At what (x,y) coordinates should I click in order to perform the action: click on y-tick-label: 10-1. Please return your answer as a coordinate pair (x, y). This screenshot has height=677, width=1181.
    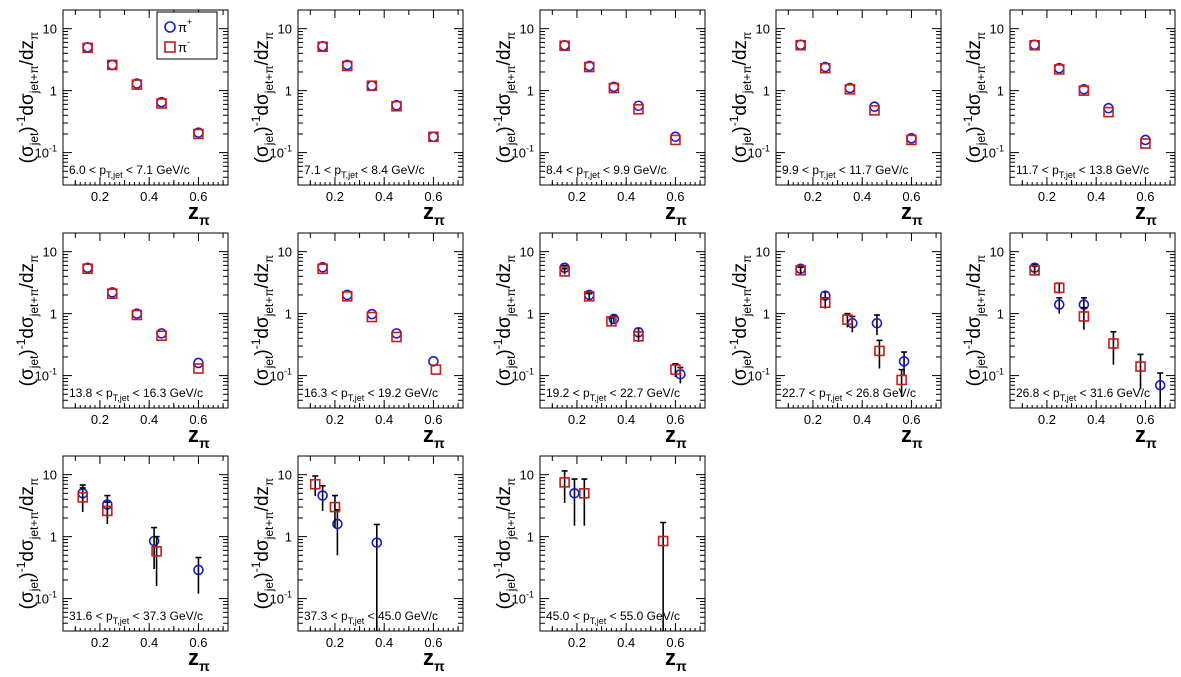
    Looking at the image, I should click on (993, 152).